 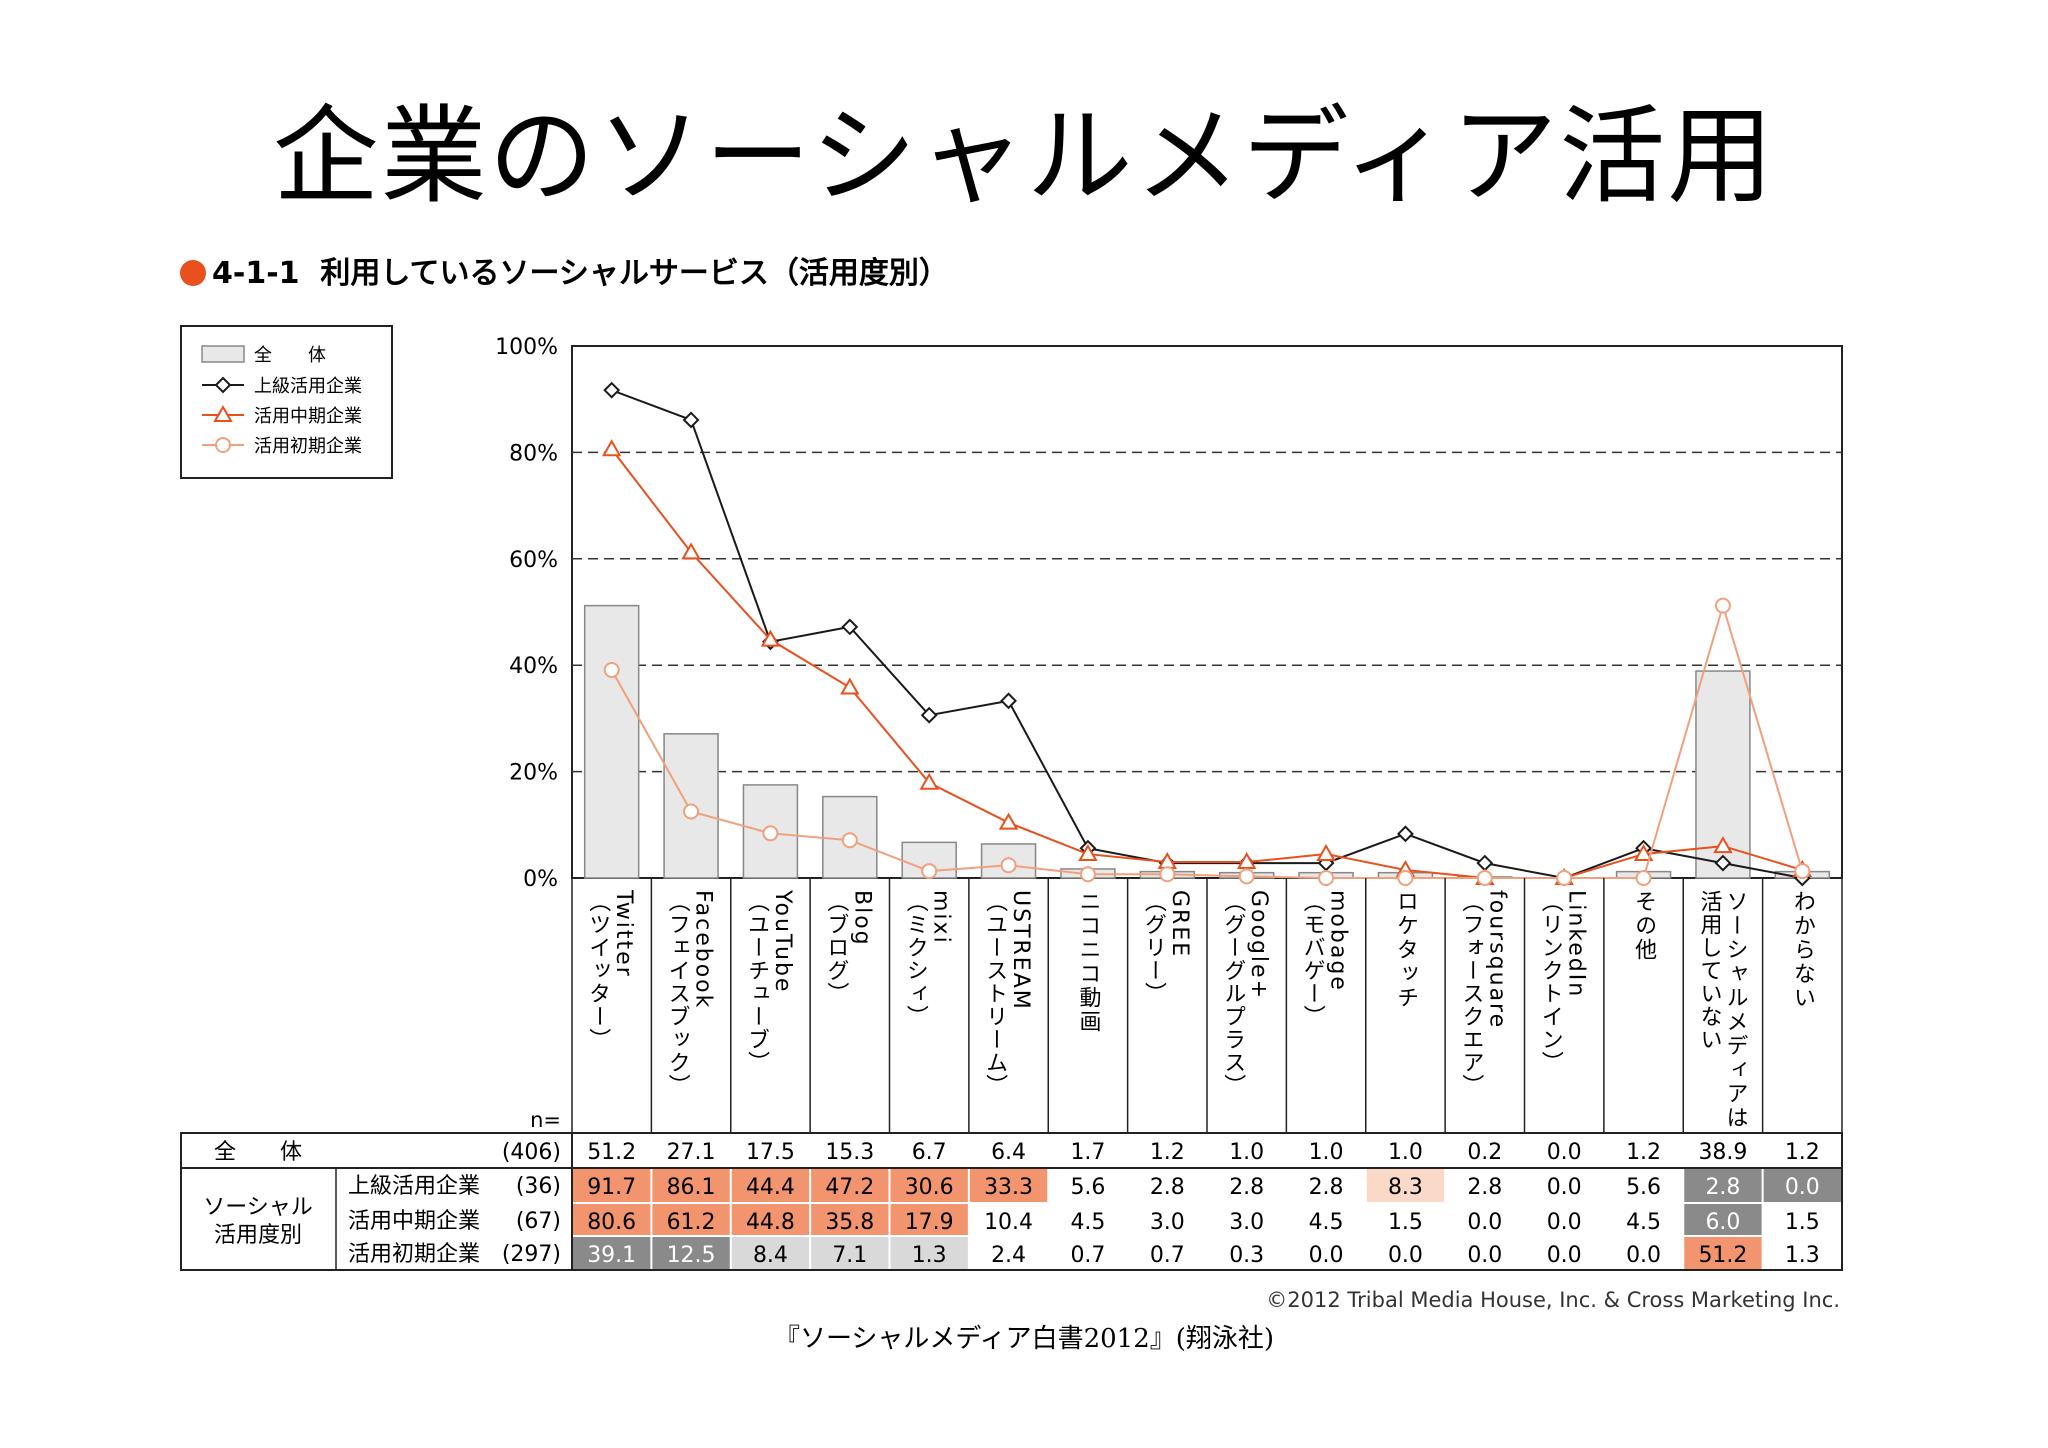 What do you see at coordinates (995, 993) in the screenshot?
I see `category-label-sub: （ユーストリーム）` at bounding box center [995, 993].